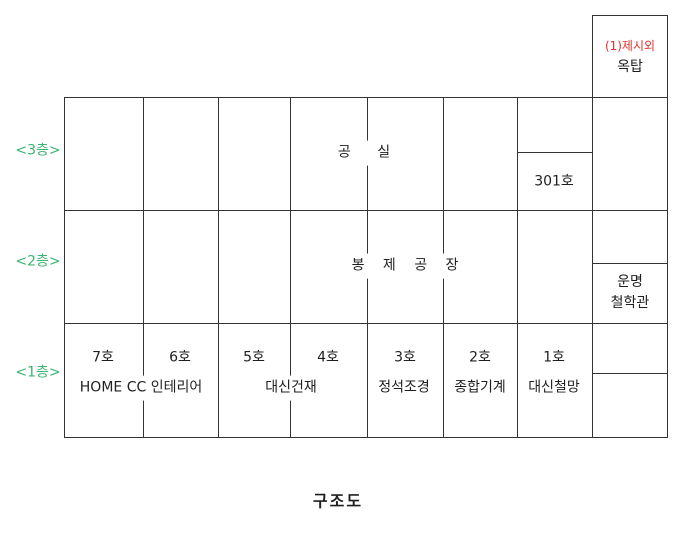 This screenshot has height=540, width=700. Describe the element at coordinates (630, 293) in the screenshot. I see `hall-name: 운명 철학관` at that location.